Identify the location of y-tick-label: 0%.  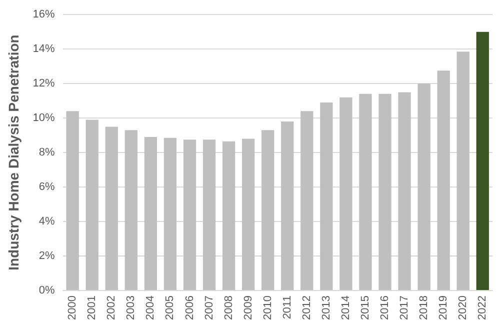
(47, 290).